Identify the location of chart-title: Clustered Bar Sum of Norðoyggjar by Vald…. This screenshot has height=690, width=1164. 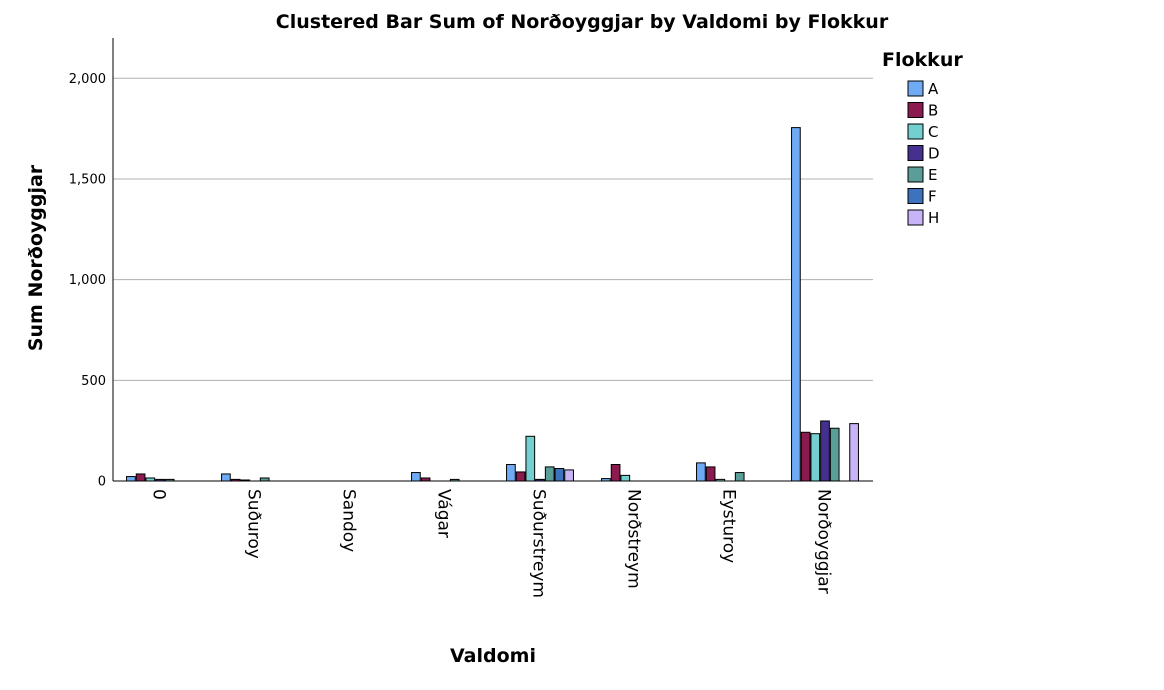
(582, 22).